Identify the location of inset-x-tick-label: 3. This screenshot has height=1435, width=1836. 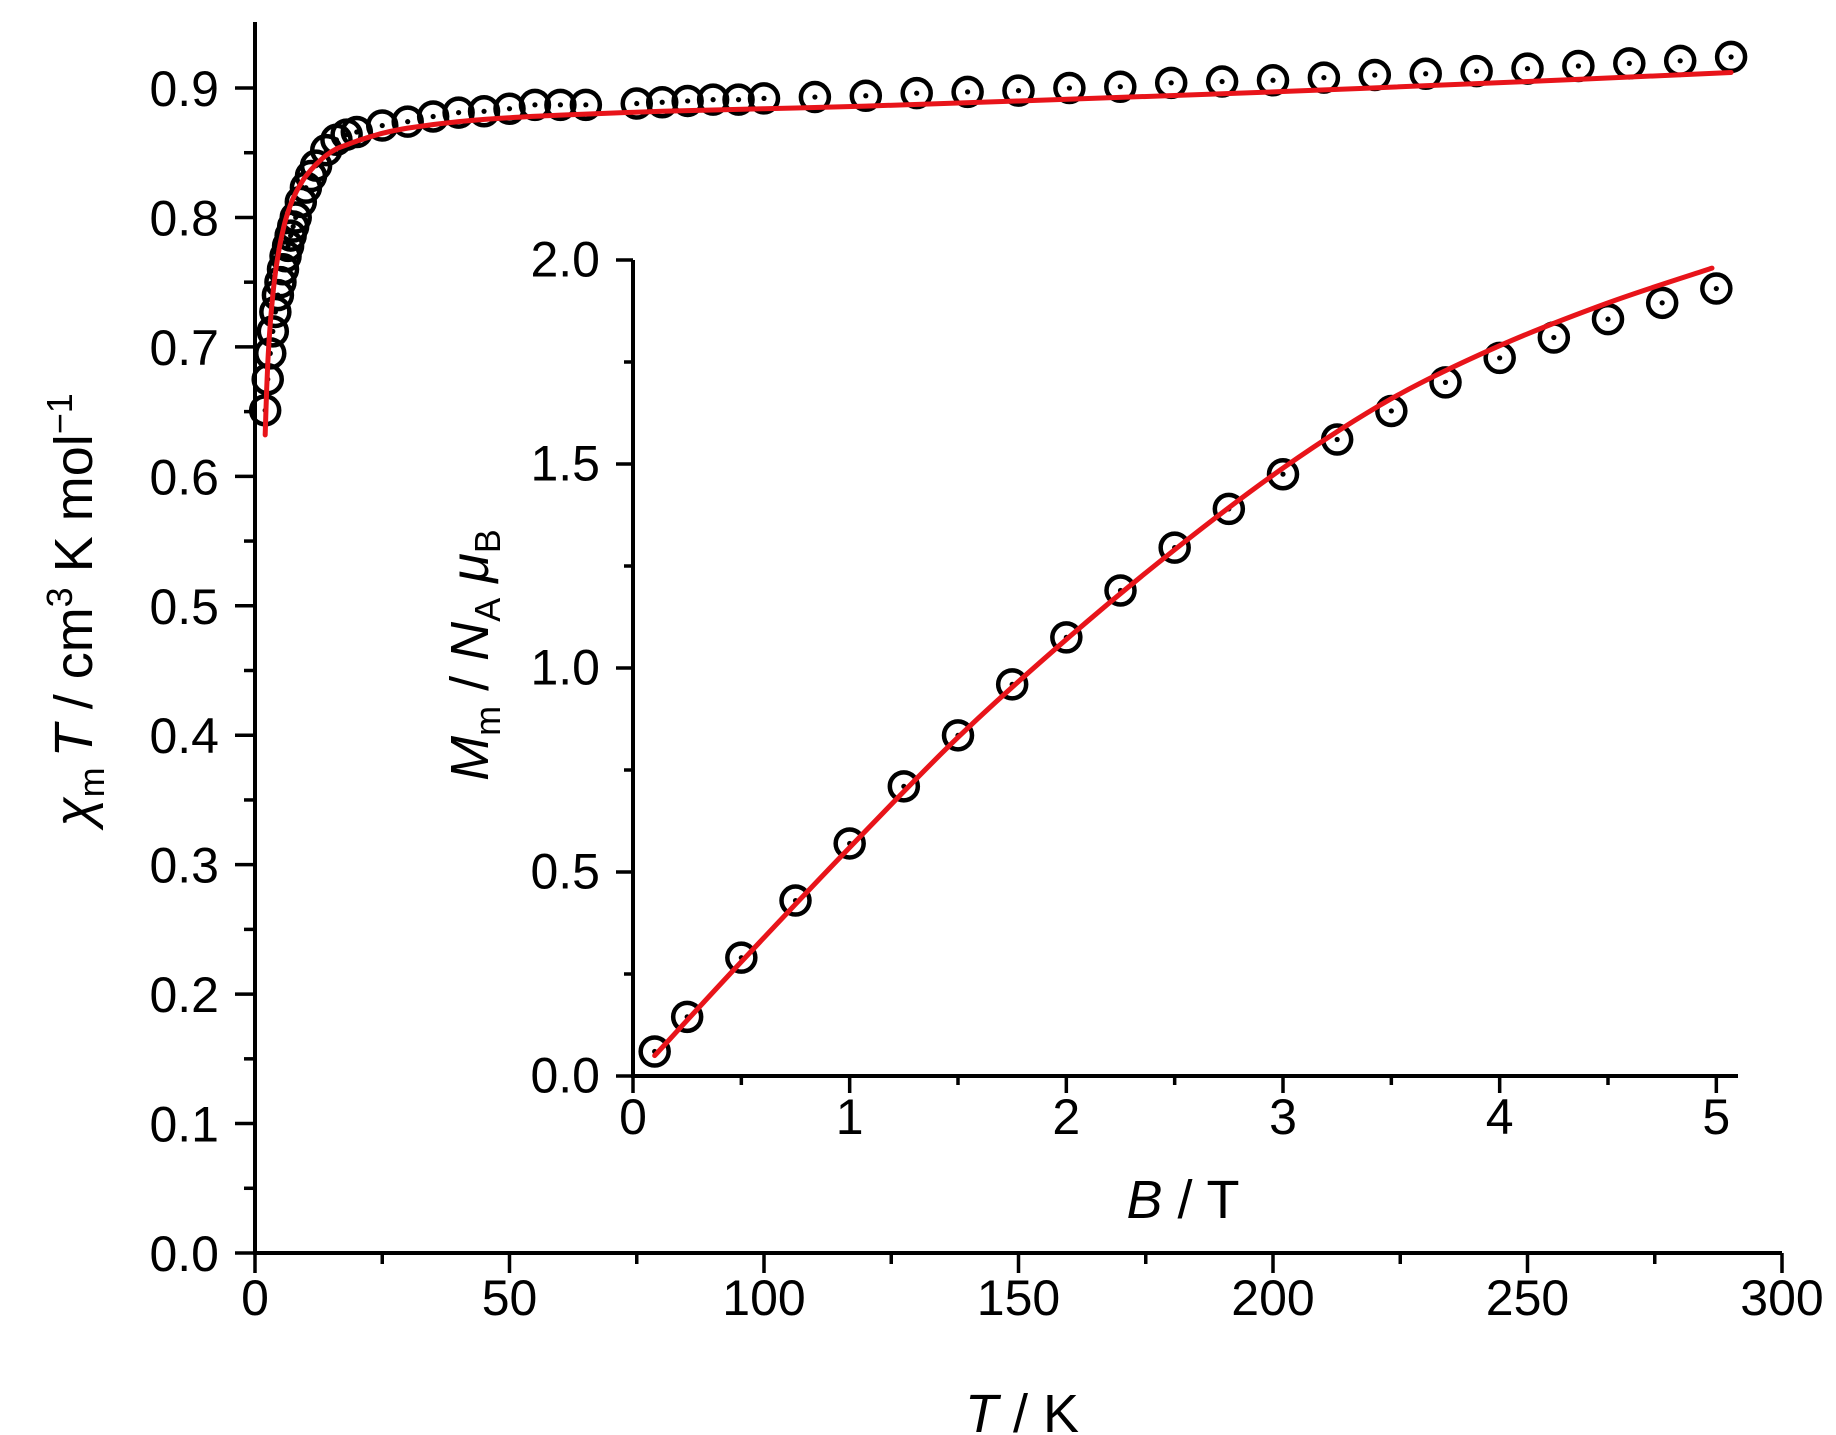
(1283, 1117).